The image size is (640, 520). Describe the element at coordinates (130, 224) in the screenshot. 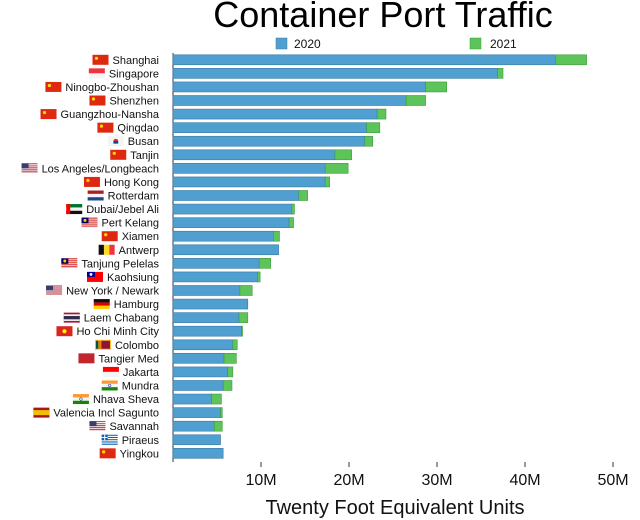

I see `category-label: Pert Kelang` at that location.